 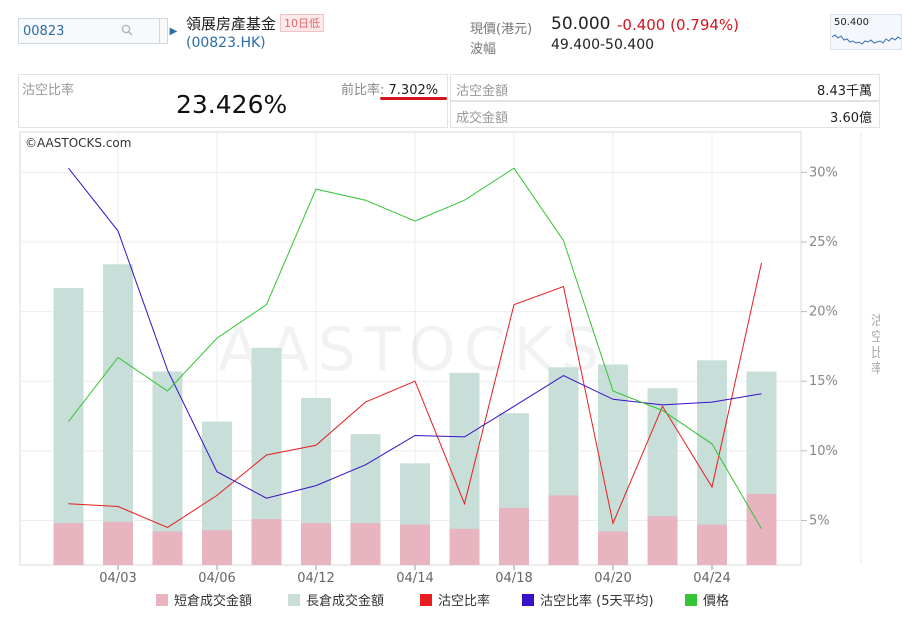 I want to click on short-amount-value: 8.43千萬, so click(x=844, y=91).